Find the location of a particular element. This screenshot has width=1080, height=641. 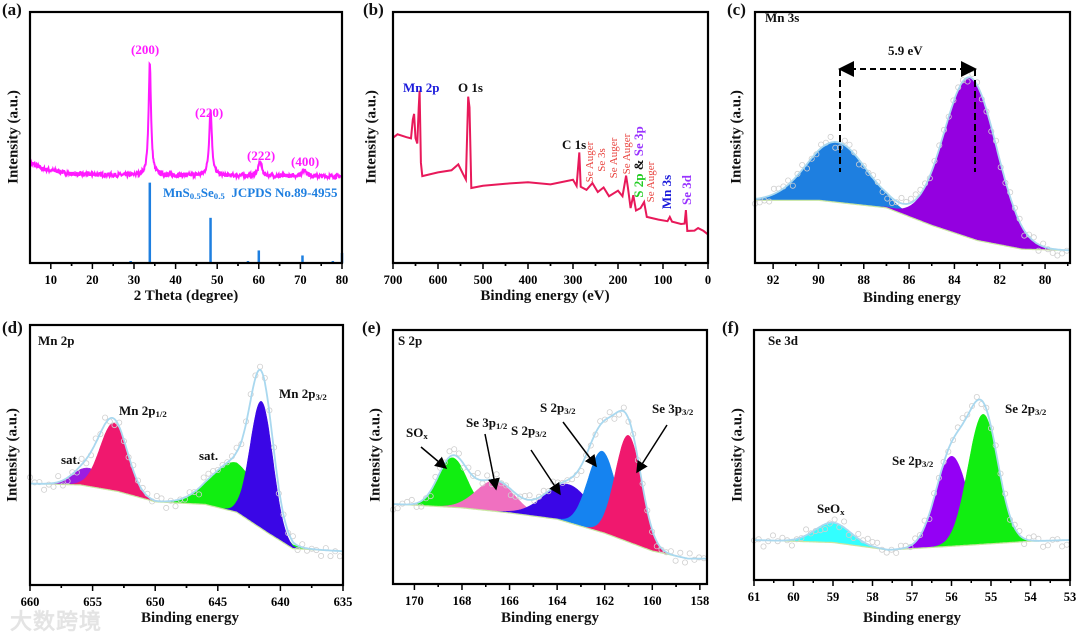

x-tick-label: 53 is located at coordinates (1070, 597).